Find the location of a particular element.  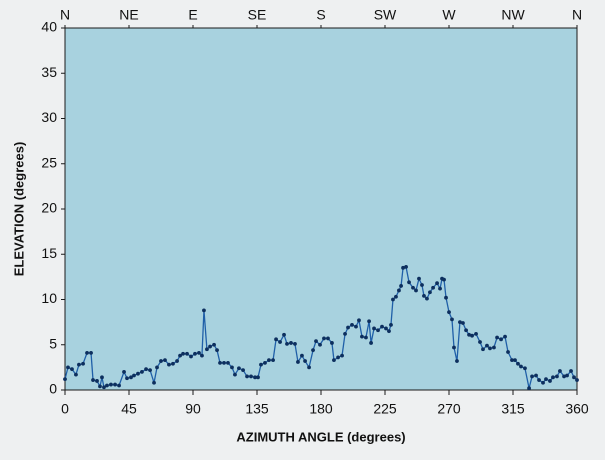

y-tick-label: 0 is located at coordinates (53, 389).